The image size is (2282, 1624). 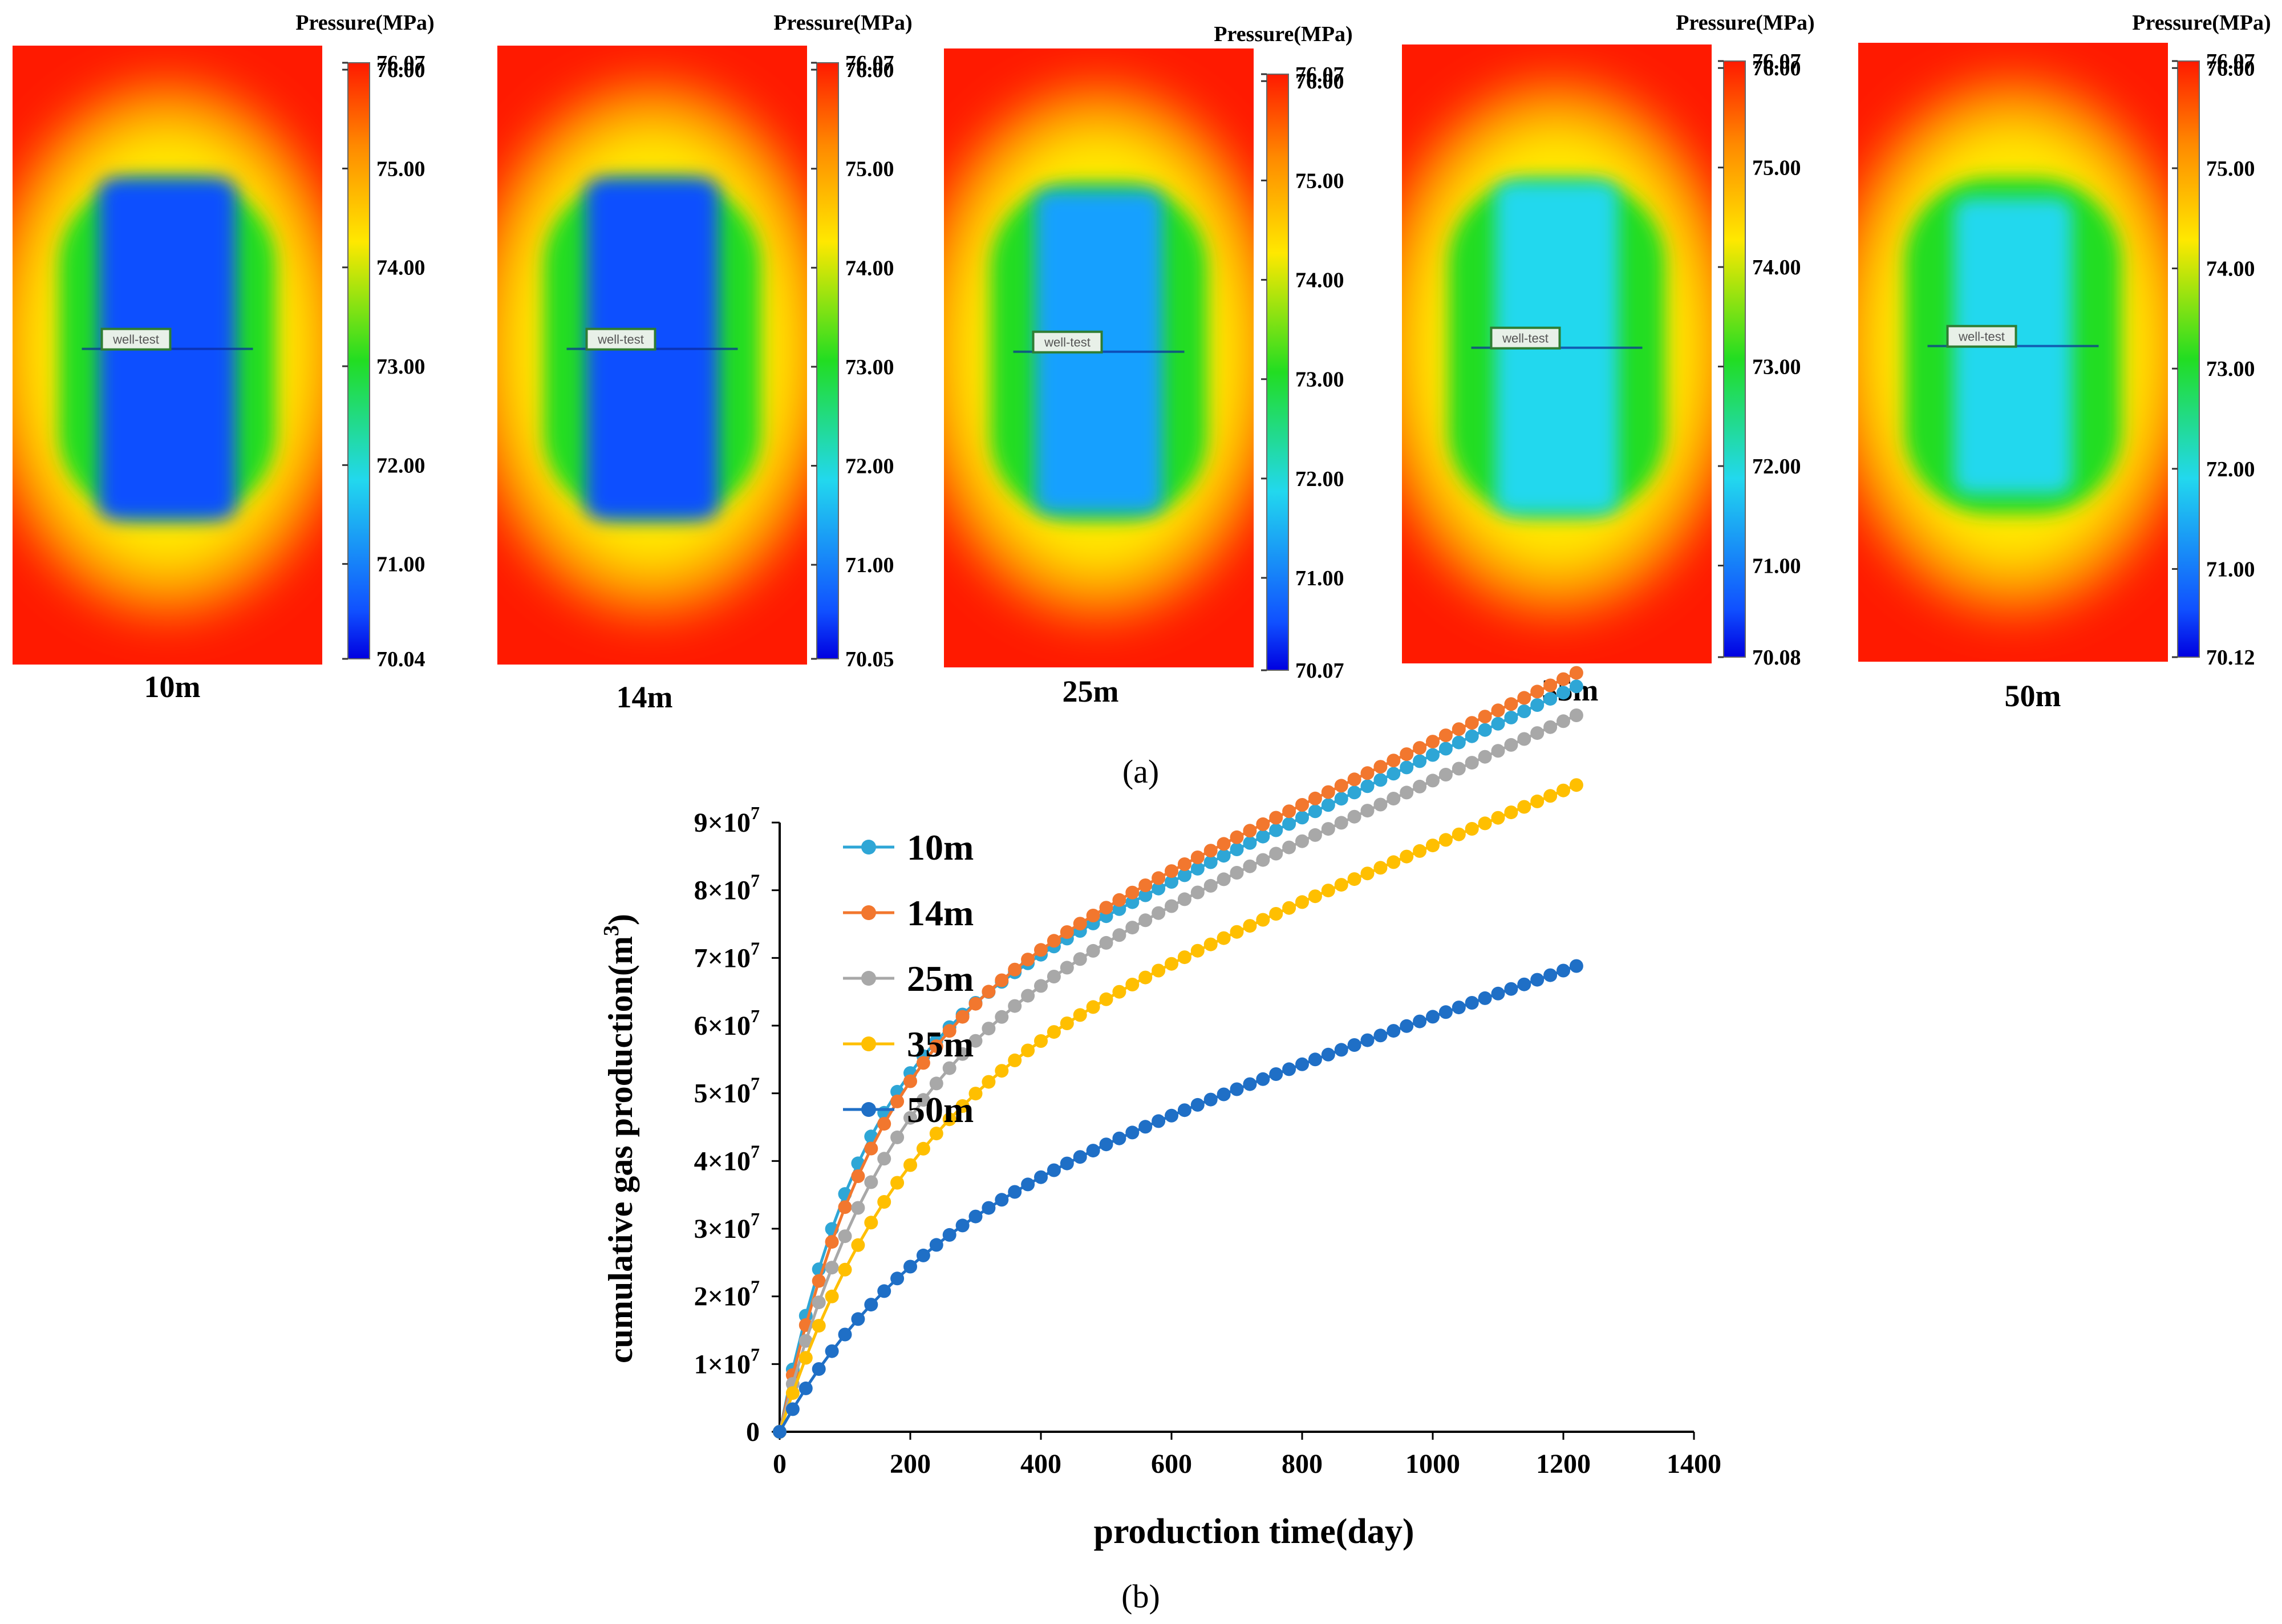 What do you see at coordinates (1563, 1464) in the screenshot?
I see `x-tick-label: 1200` at bounding box center [1563, 1464].